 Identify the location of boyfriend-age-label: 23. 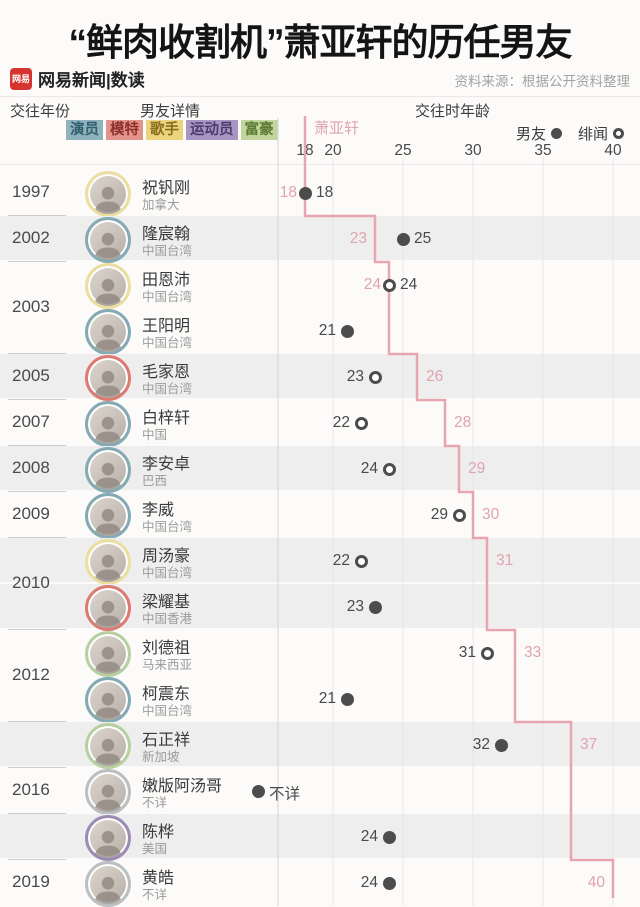
(355, 376).